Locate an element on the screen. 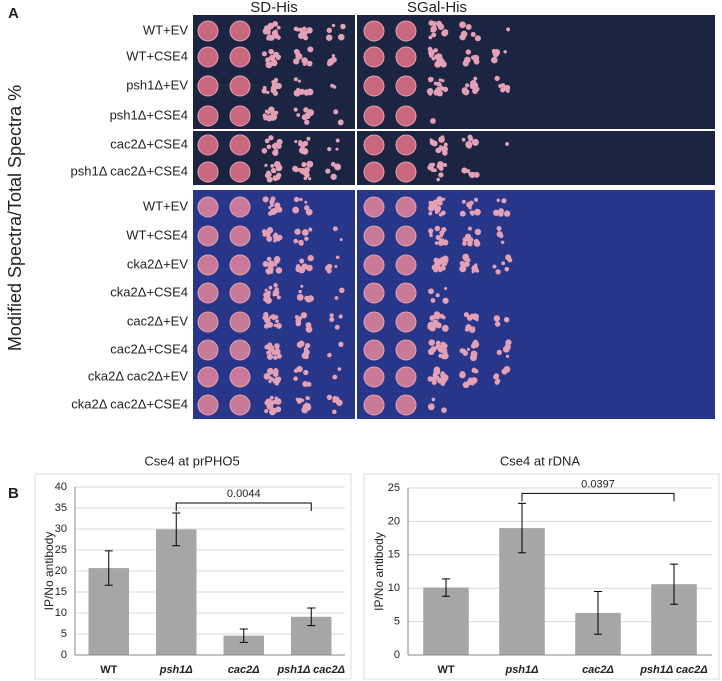 Image resolution: width=722 pixels, height=681 pixels. bar is located at coordinates (446, 621).